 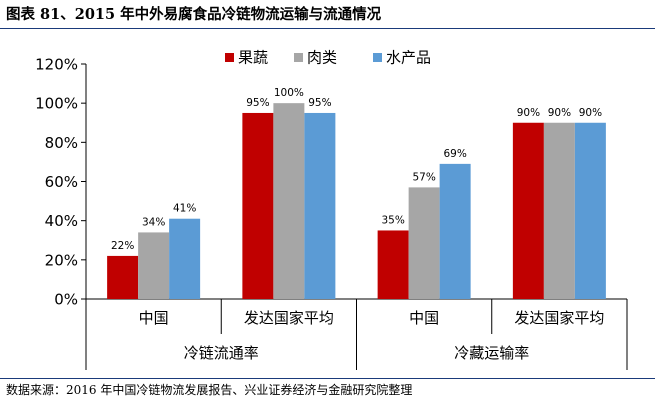 What do you see at coordinates (491, 353) in the screenshot?
I see `x-group-label: 冷藏运输率` at bounding box center [491, 353].